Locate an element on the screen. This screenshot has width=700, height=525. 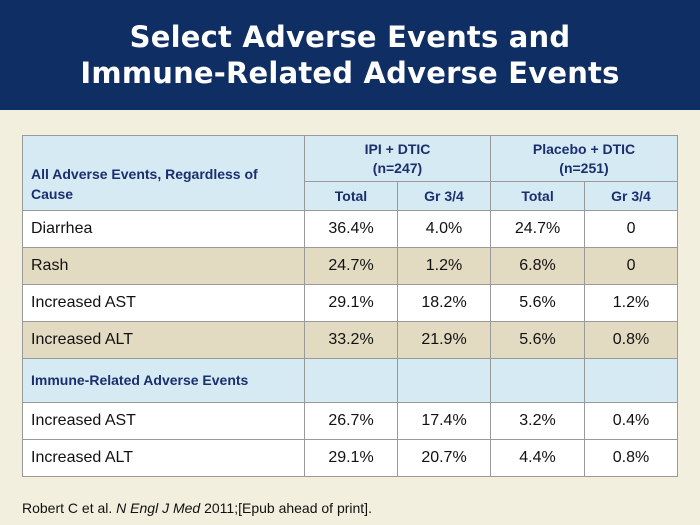
table-row: Diarrhea 36.4% 4.0% 24.7% 0 is located at coordinates (350, 229).